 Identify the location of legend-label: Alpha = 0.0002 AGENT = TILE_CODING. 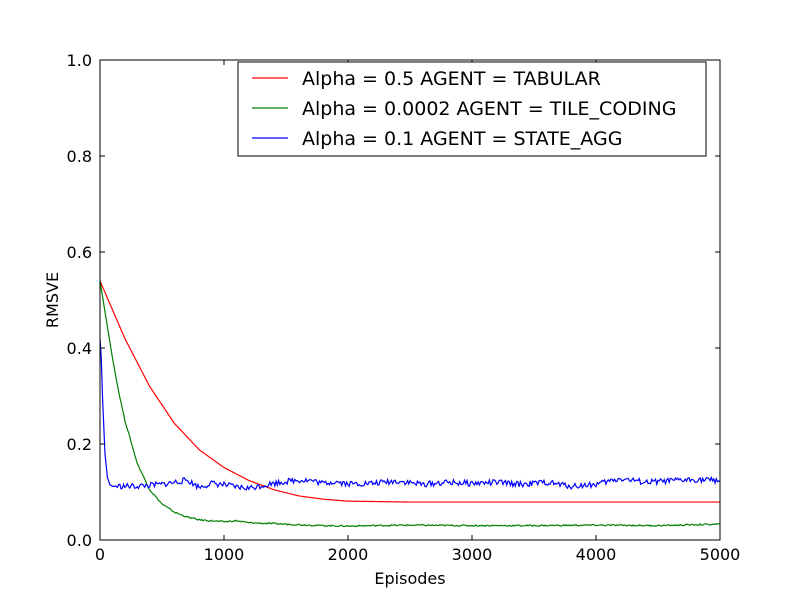
(489, 109).